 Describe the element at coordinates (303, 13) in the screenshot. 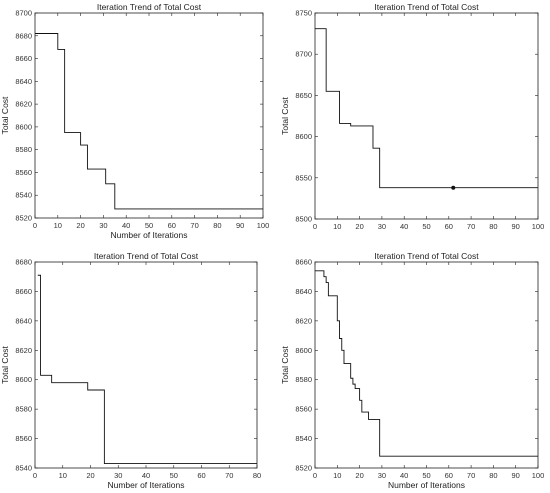

I see `y-tick-label: 8750` at that location.